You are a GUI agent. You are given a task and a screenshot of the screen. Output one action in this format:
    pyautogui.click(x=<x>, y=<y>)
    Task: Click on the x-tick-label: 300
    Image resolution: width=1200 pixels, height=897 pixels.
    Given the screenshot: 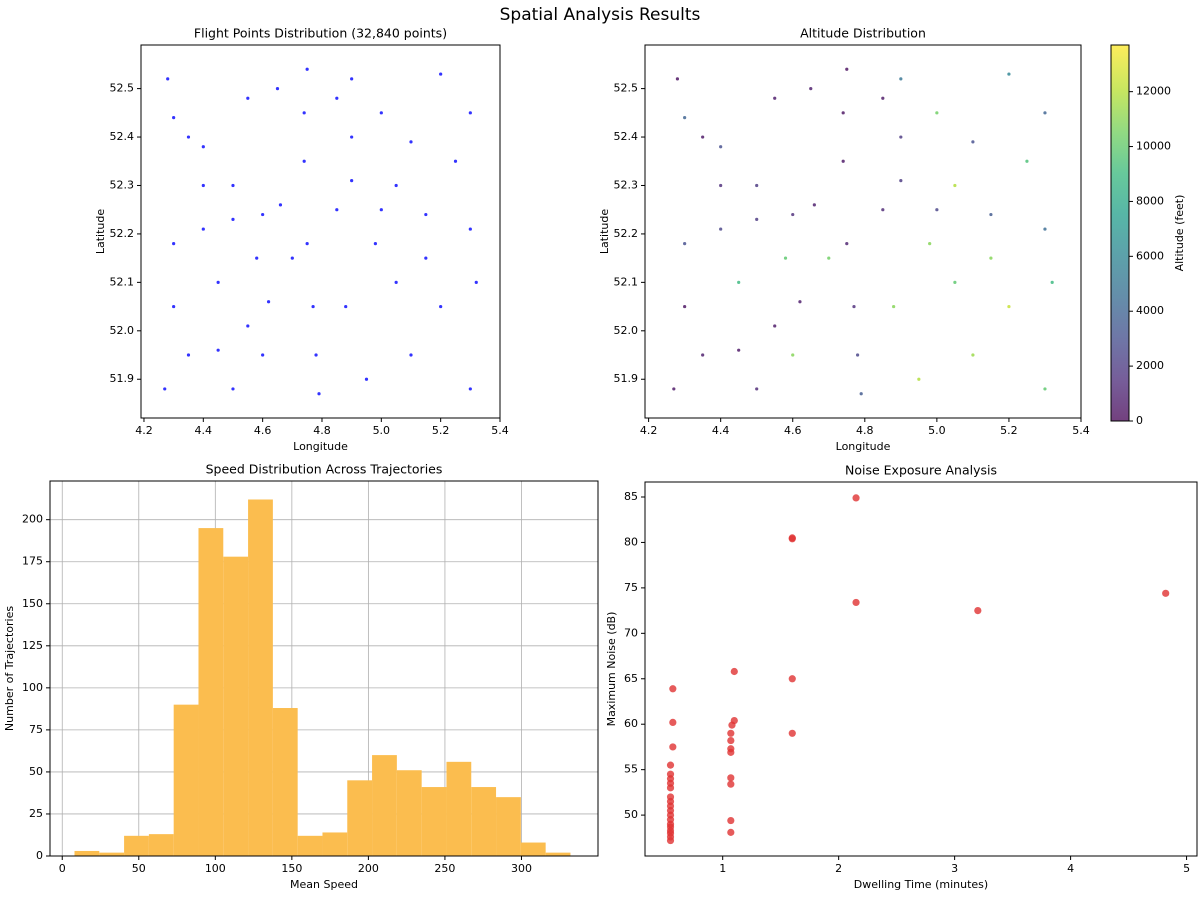 What is the action you would take?
    pyautogui.click(x=521, y=868)
    